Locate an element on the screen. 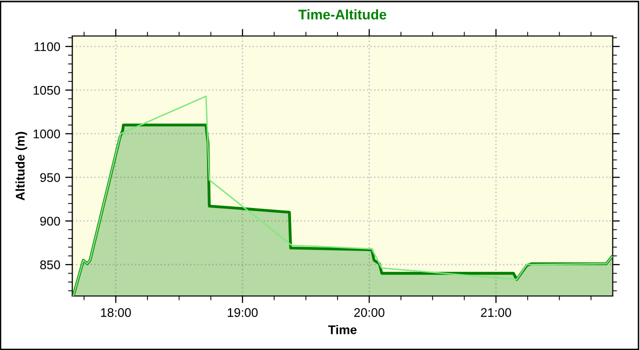  chart-title: Time-Altitude is located at coordinates (342, 14).